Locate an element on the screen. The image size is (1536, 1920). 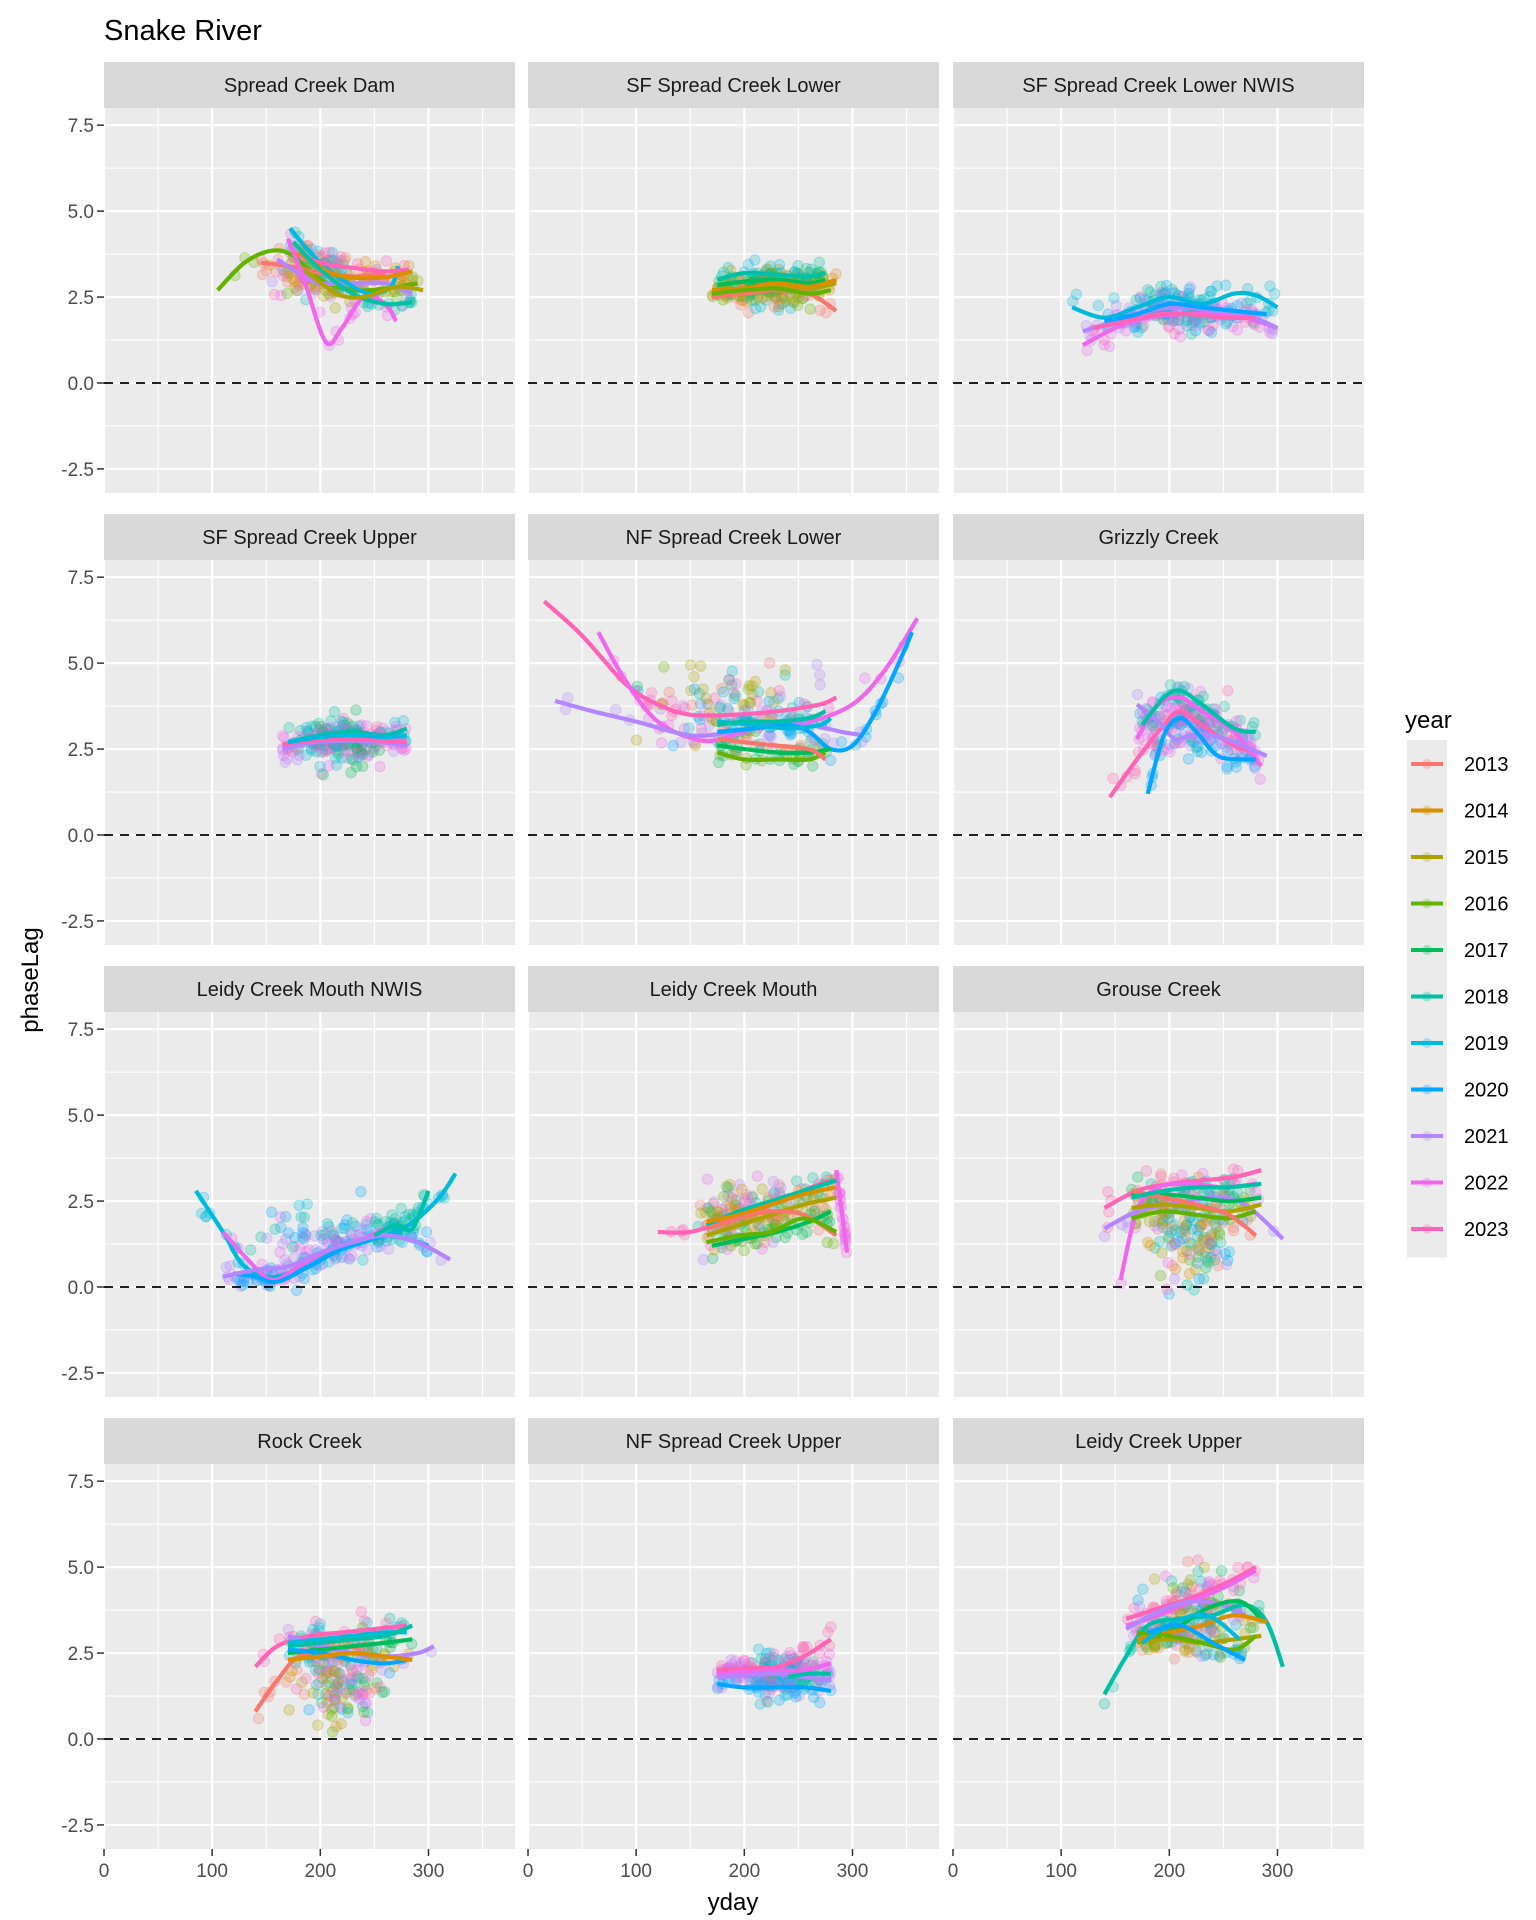
legend-label: 2015 is located at coordinates (1486, 858).